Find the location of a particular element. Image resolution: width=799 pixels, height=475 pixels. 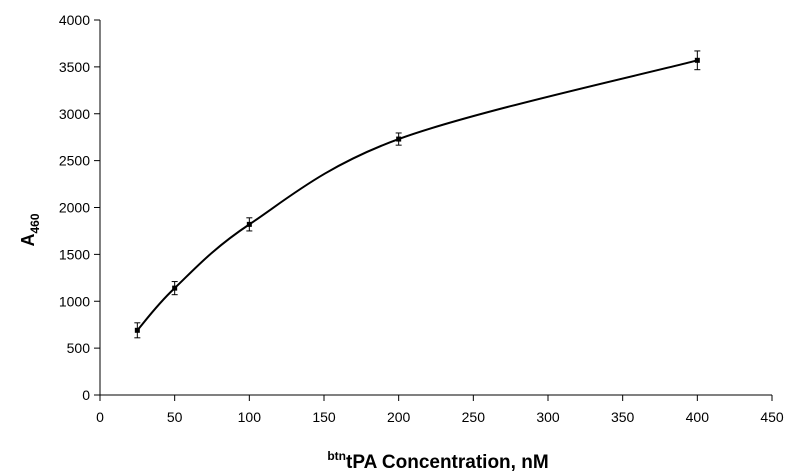

x-tick-label: 350 is located at coordinates (623, 417).